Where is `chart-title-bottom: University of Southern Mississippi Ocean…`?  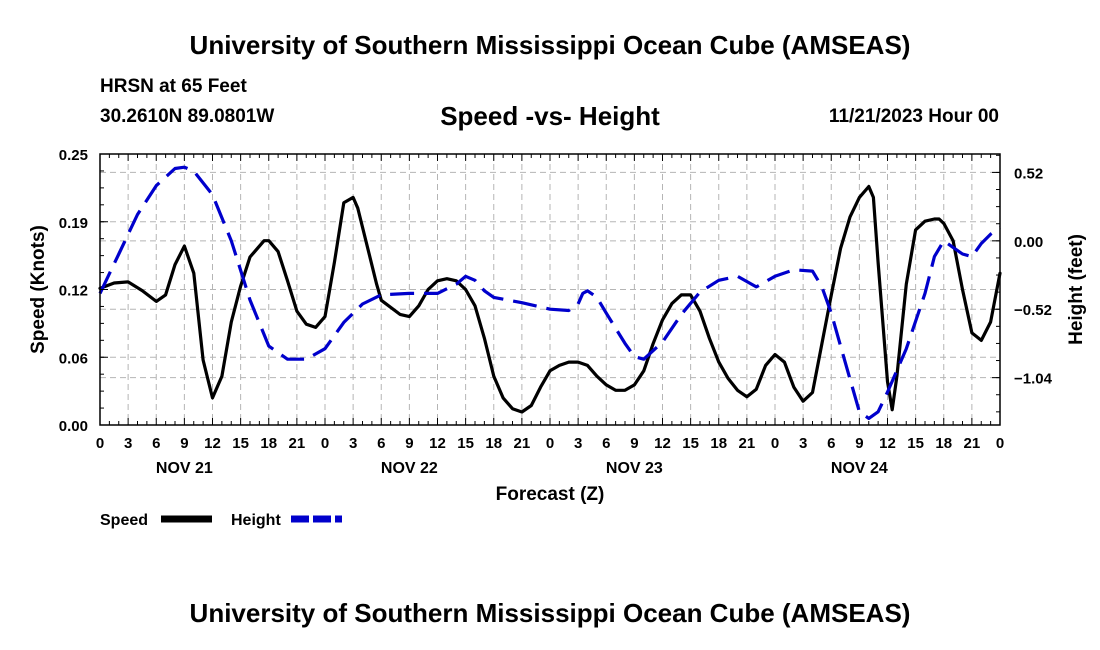 chart-title-bottom: University of Southern Mississippi Ocean… is located at coordinates (550, 613).